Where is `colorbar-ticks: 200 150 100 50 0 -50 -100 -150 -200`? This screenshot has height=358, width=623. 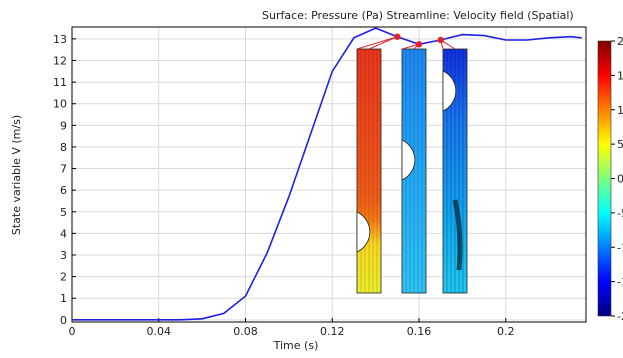
colorbar-ticks: 200 150 100 50 0 -50 -100 -150 -200 is located at coordinates (617, 179).